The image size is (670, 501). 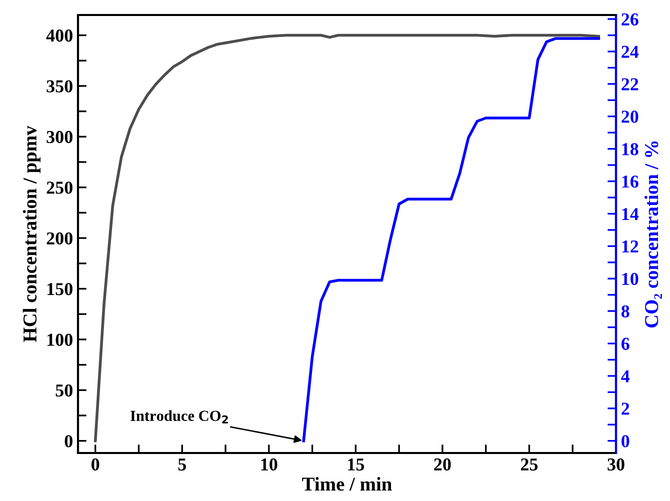 What do you see at coordinates (626, 441) in the screenshot?
I see `y2-tick-label: 0` at bounding box center [626, 441].